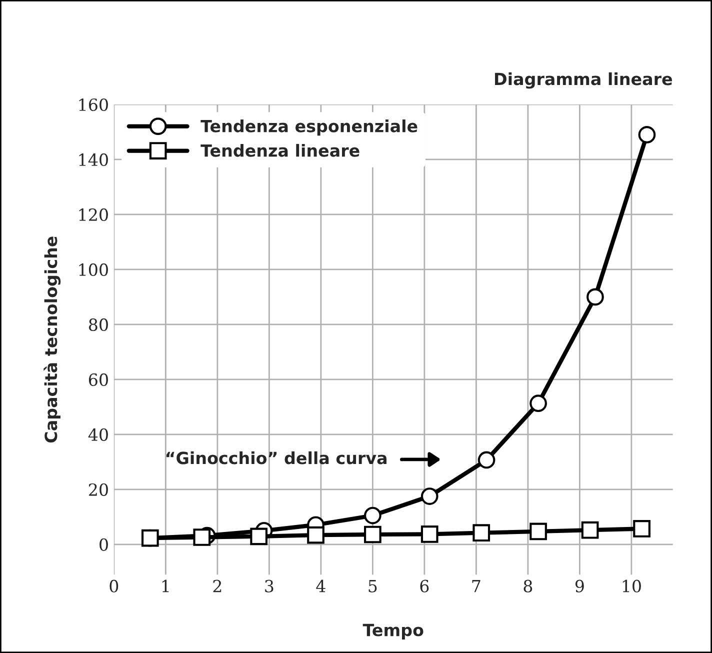 The width and height of the screenshot is (712, 653). What do you see at coordinates (98, 325) in the screenshot?
I see `y-tick-label: 80` at bounding box center [98, 325].